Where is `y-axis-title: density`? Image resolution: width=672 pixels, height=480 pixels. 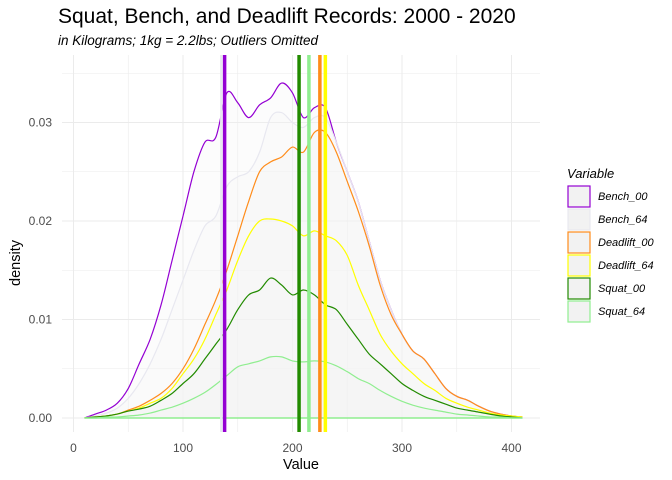
y-axis-title: density is located at coordinates (16, 262).